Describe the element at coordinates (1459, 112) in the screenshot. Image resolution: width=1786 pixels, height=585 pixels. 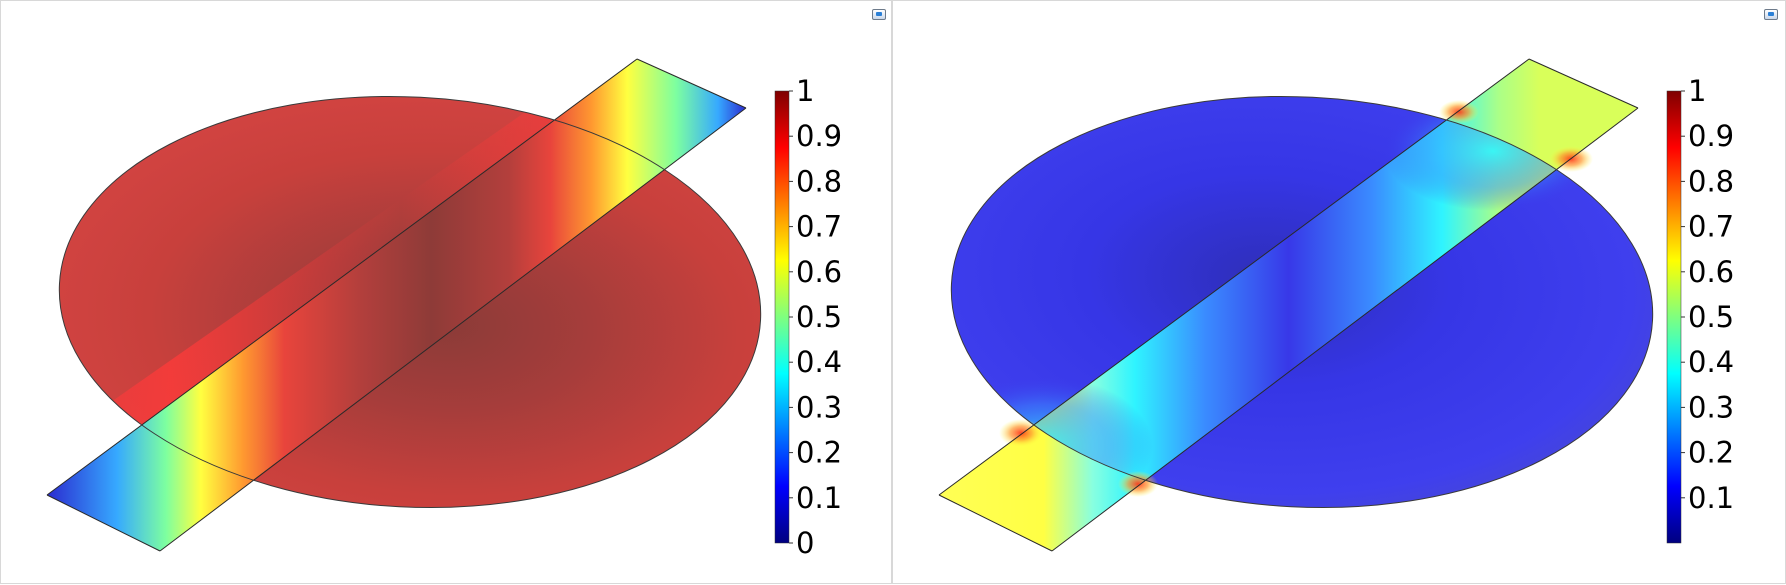
I see `hotspot-upper-left` at that location.